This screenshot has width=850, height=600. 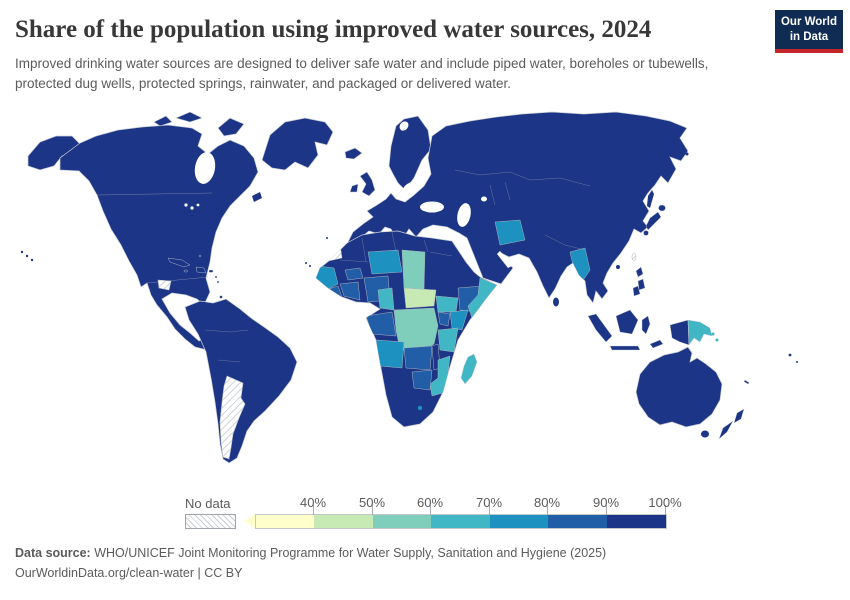 What do you see at coordinates (257, 197) in the screenshot?
I see `region-newfoundland` at bounding box center [257, 197].